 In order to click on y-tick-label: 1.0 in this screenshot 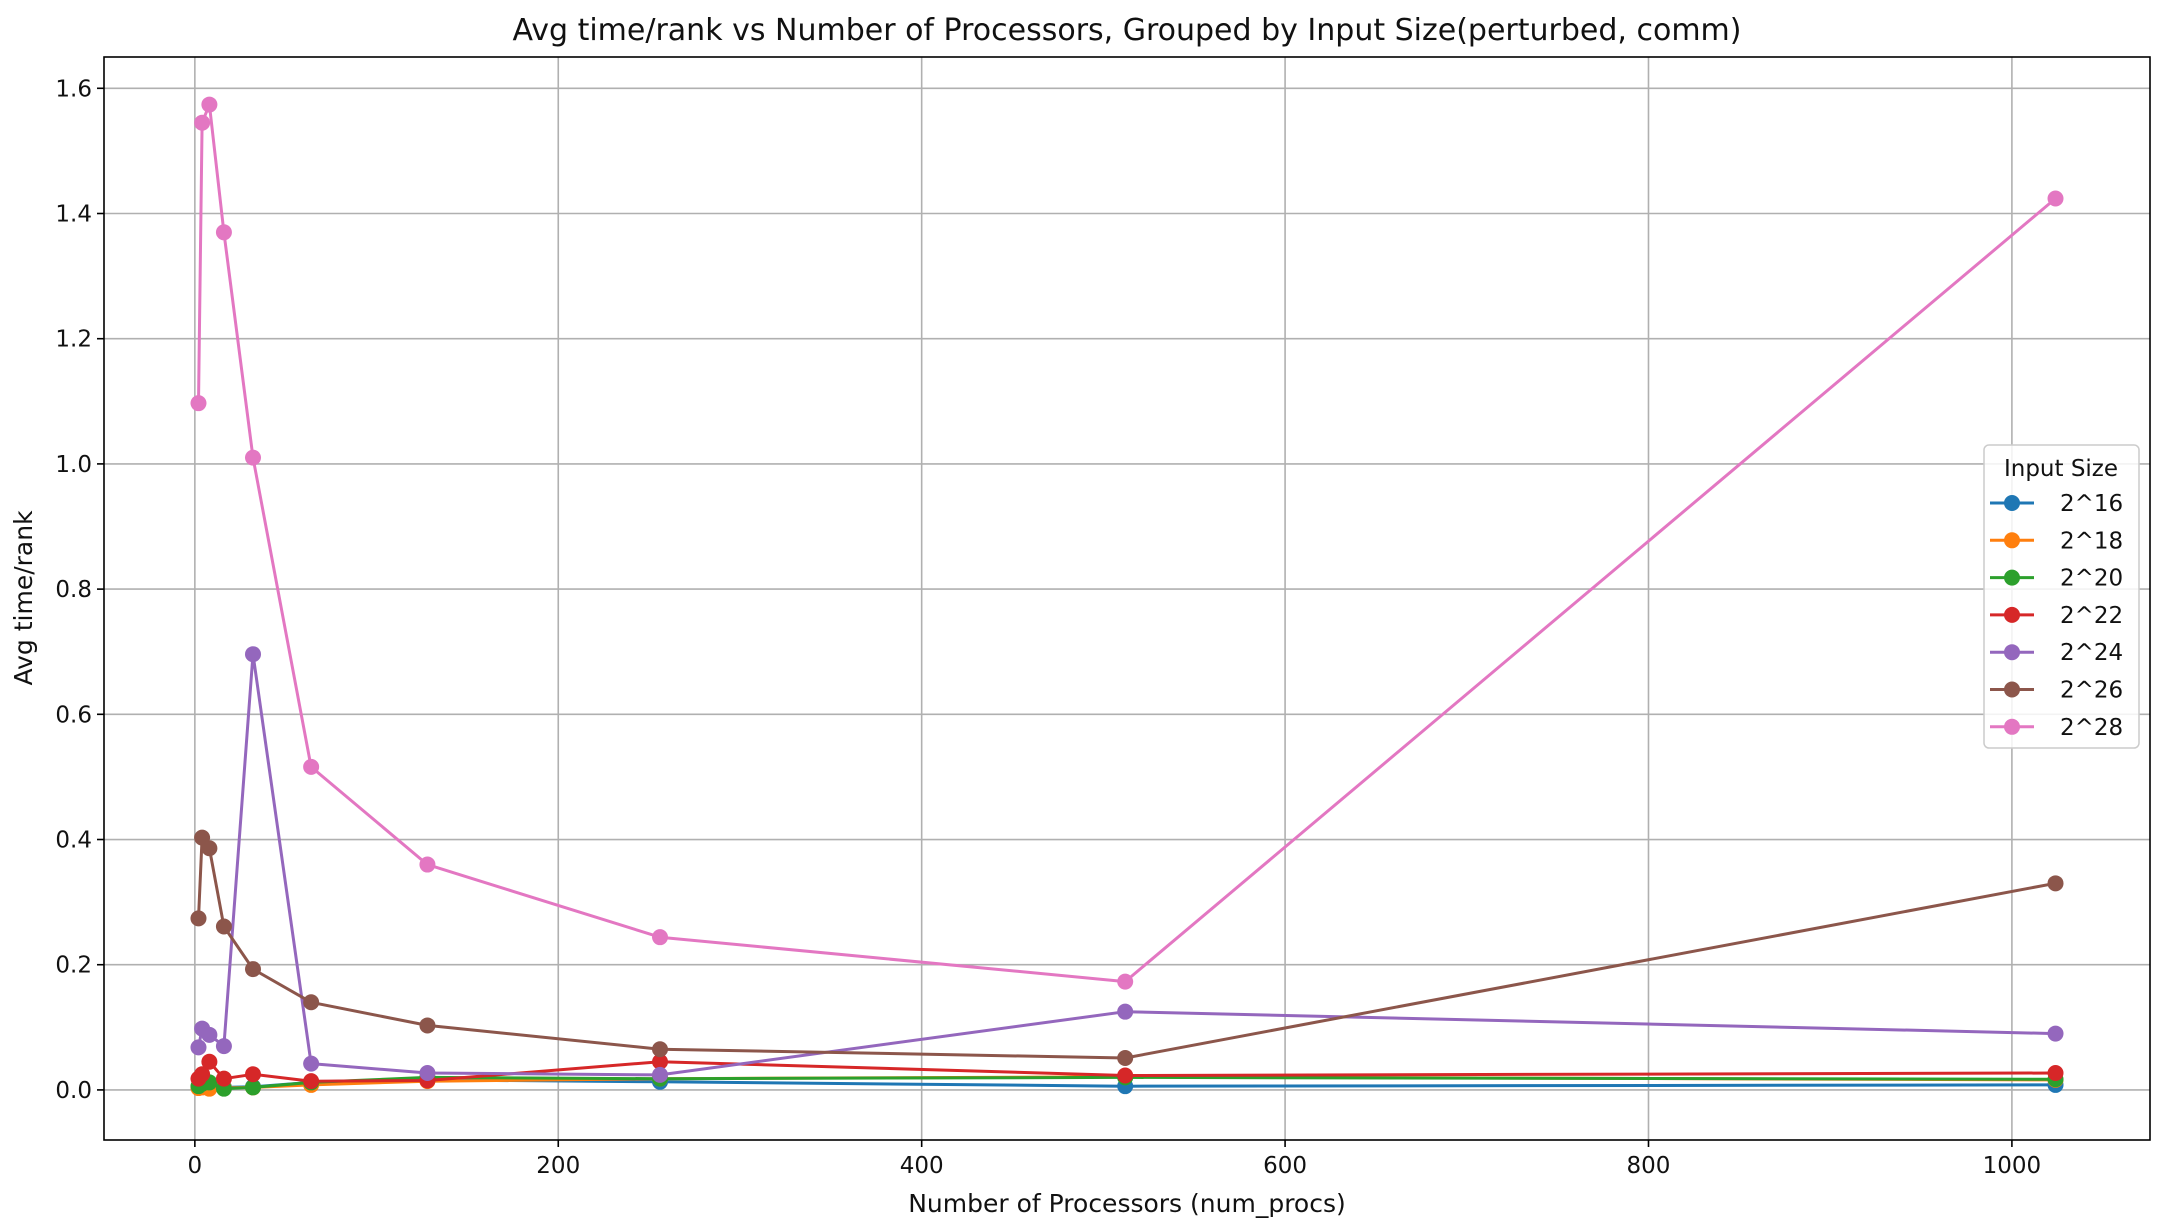, I will do `click(73, 465)`.